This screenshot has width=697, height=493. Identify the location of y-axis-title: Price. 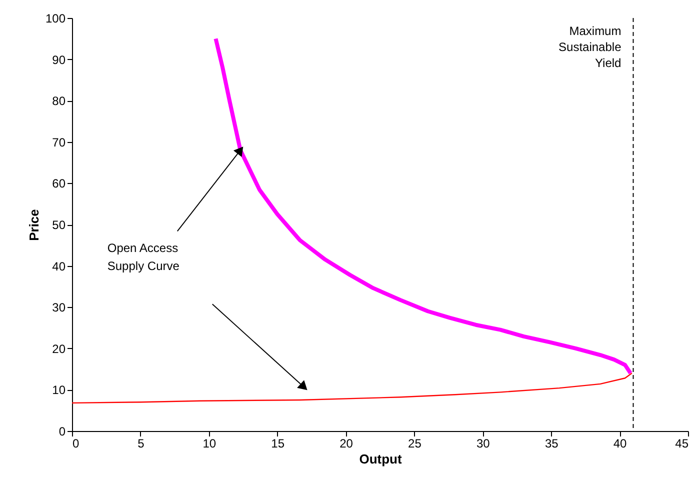
(34, 225).